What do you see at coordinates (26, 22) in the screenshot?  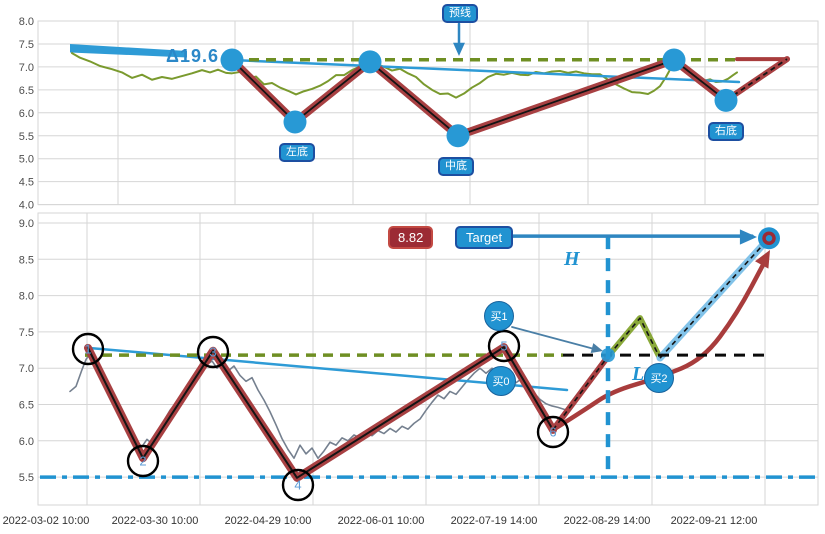 I see `top-ytick-label: 8.0` at bounding box center [26, 22].